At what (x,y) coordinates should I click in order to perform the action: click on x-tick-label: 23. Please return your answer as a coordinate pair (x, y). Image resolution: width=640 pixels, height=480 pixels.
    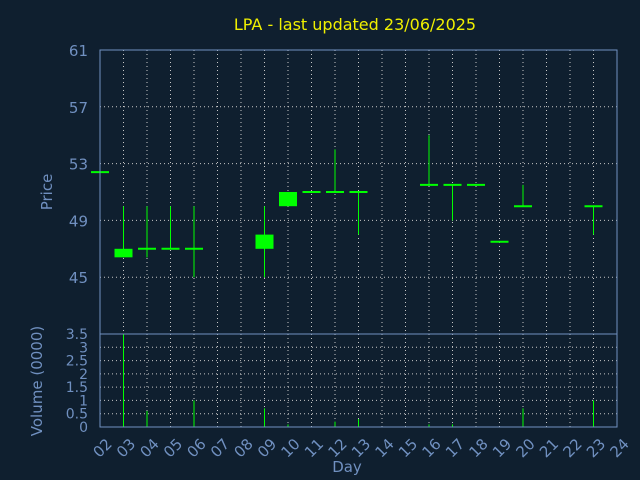
    Looking at the image, I should click on (596, 448).